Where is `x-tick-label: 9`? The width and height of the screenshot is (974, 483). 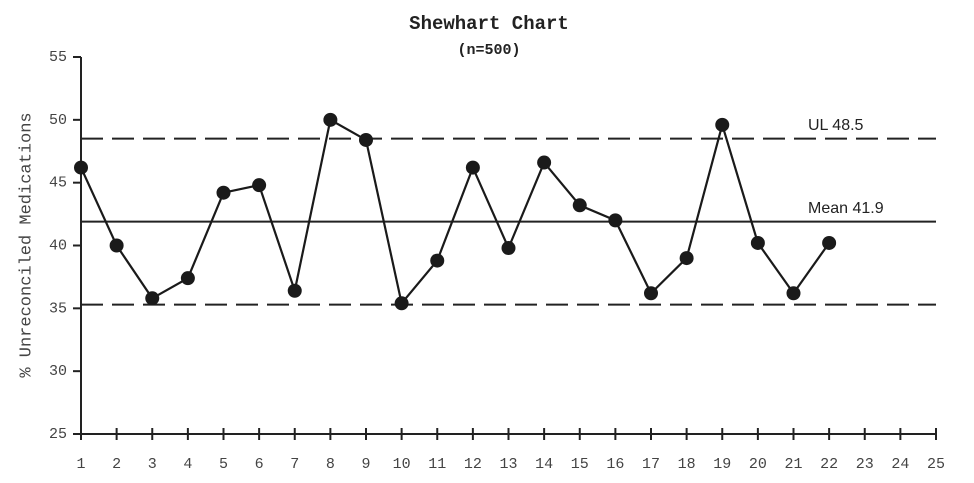 x-tick-label: 9 is located at coordinates (365, 464).